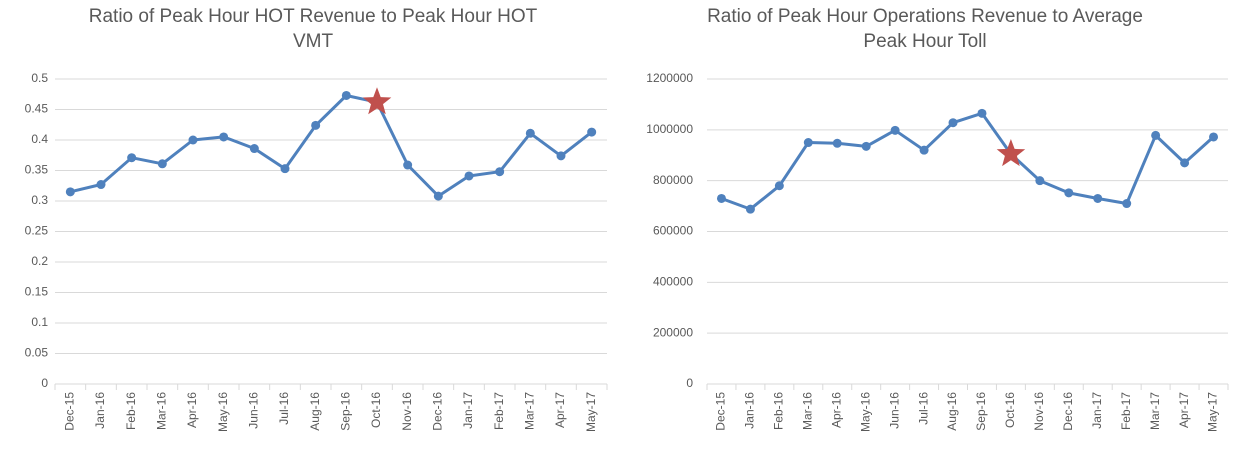 The width and height of the screenshot is (1238, 449). I want to click on y-tick-label: 200000, so click(673, 332).